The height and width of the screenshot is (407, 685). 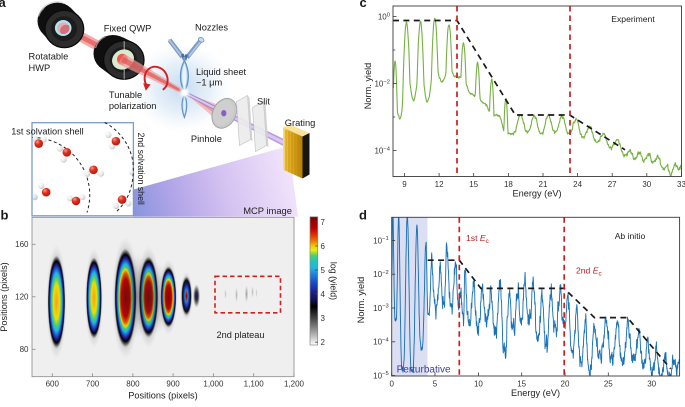 I want to click on svg-text: Slit, so click(x=263, y=101).